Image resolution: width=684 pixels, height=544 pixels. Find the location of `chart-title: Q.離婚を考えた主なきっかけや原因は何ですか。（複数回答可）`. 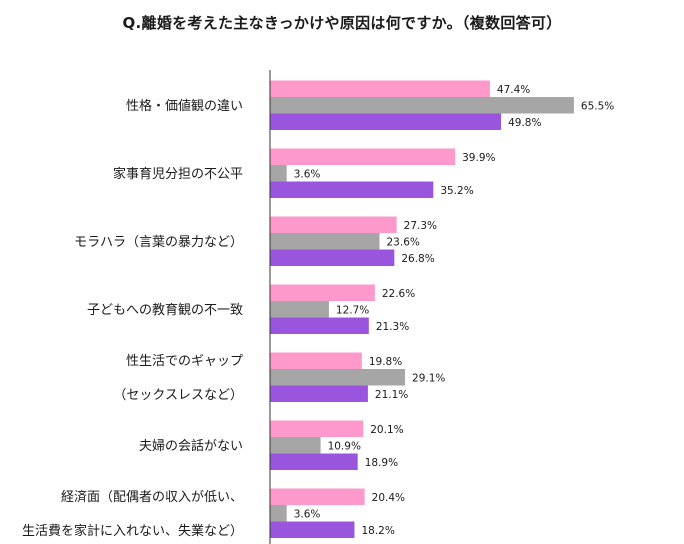

chart-title: Q.離婚を考えた主なきっかけや原因は何ですか。（複数回答可） is located at coordinates (342, 23).